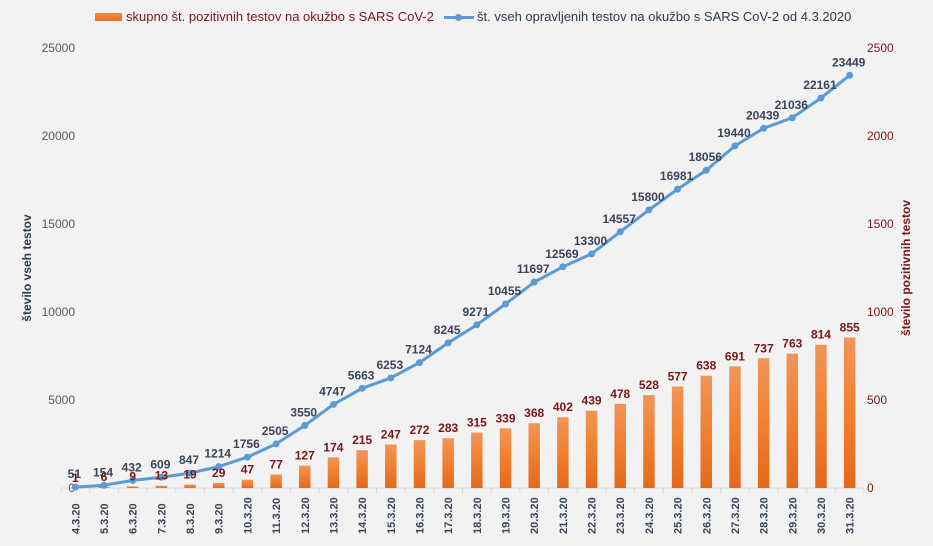  Describe the element at coordinates (132, 467) in the screenshot. I see `line-data-label: 432` at that location.